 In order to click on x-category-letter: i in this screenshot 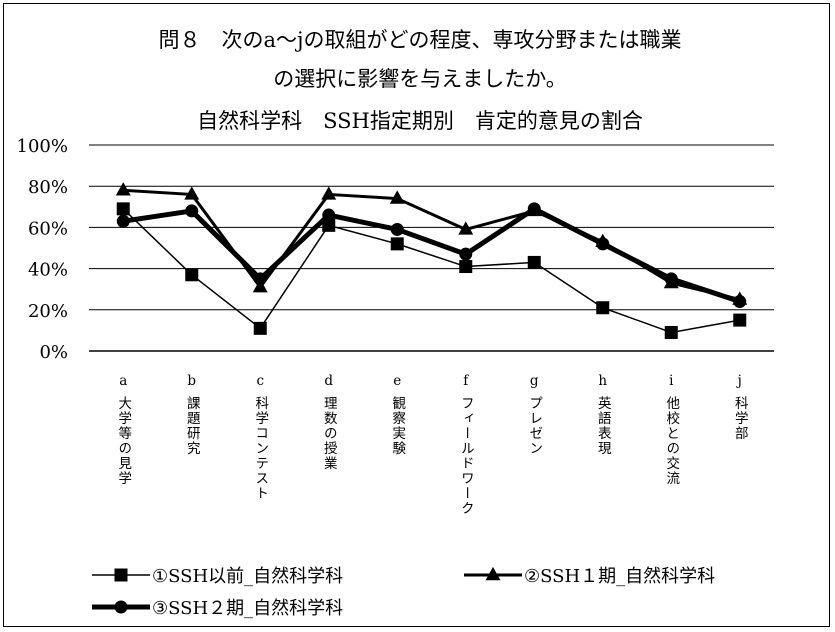, I will do `click(671, 381)`.